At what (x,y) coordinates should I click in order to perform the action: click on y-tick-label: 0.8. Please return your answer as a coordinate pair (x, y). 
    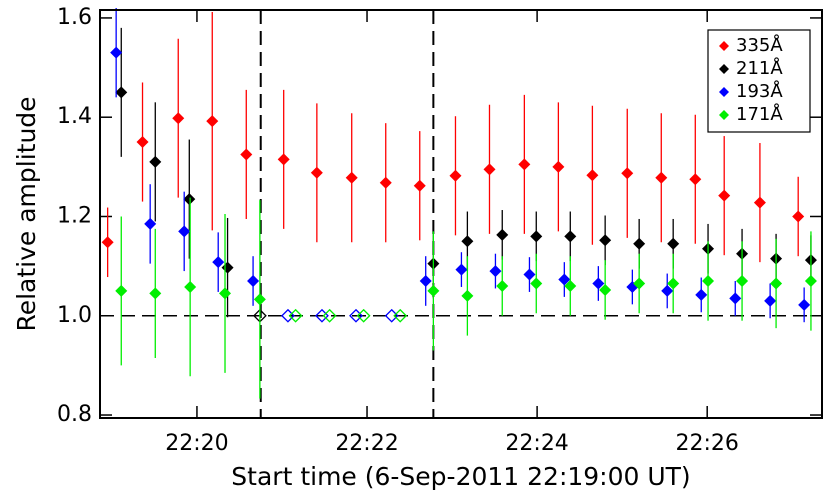
    Looking at the image, I should click on (74, 414).